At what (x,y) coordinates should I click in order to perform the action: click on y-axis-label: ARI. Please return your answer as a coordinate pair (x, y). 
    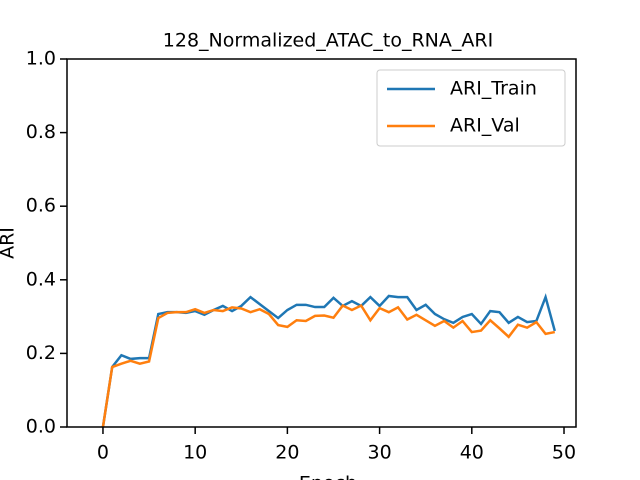
    Looking at the image, I should click on (9, 243).